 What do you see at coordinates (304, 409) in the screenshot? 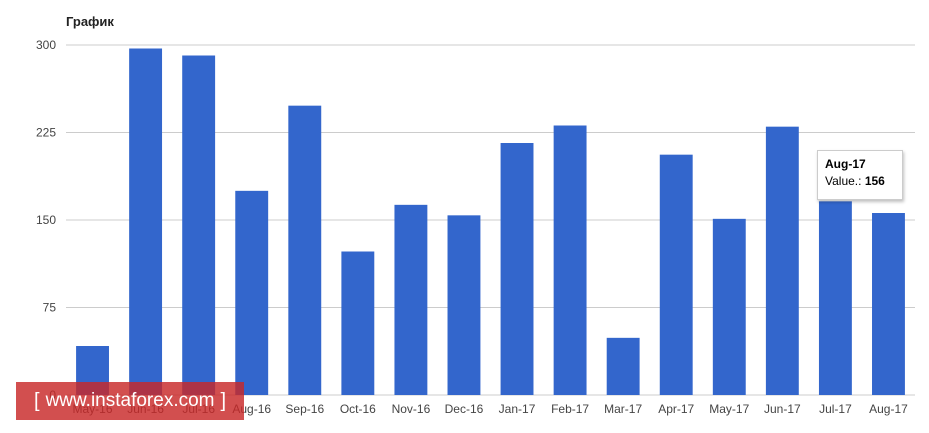
I see `x-tick-label: Sep-16` at bounding box center [304, 409].